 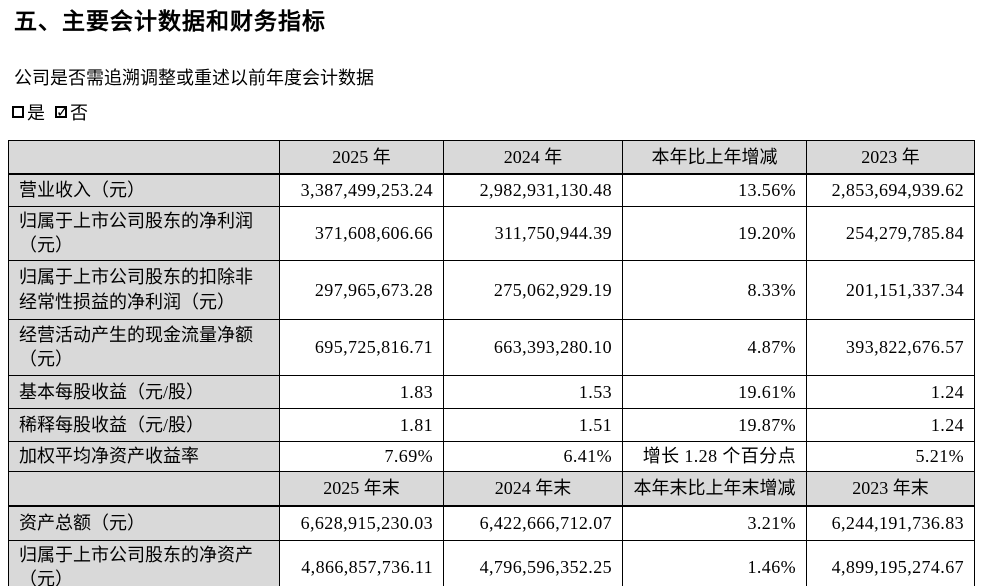 I want to click on value-cell: 3.21%, so click(x=714, y=523).